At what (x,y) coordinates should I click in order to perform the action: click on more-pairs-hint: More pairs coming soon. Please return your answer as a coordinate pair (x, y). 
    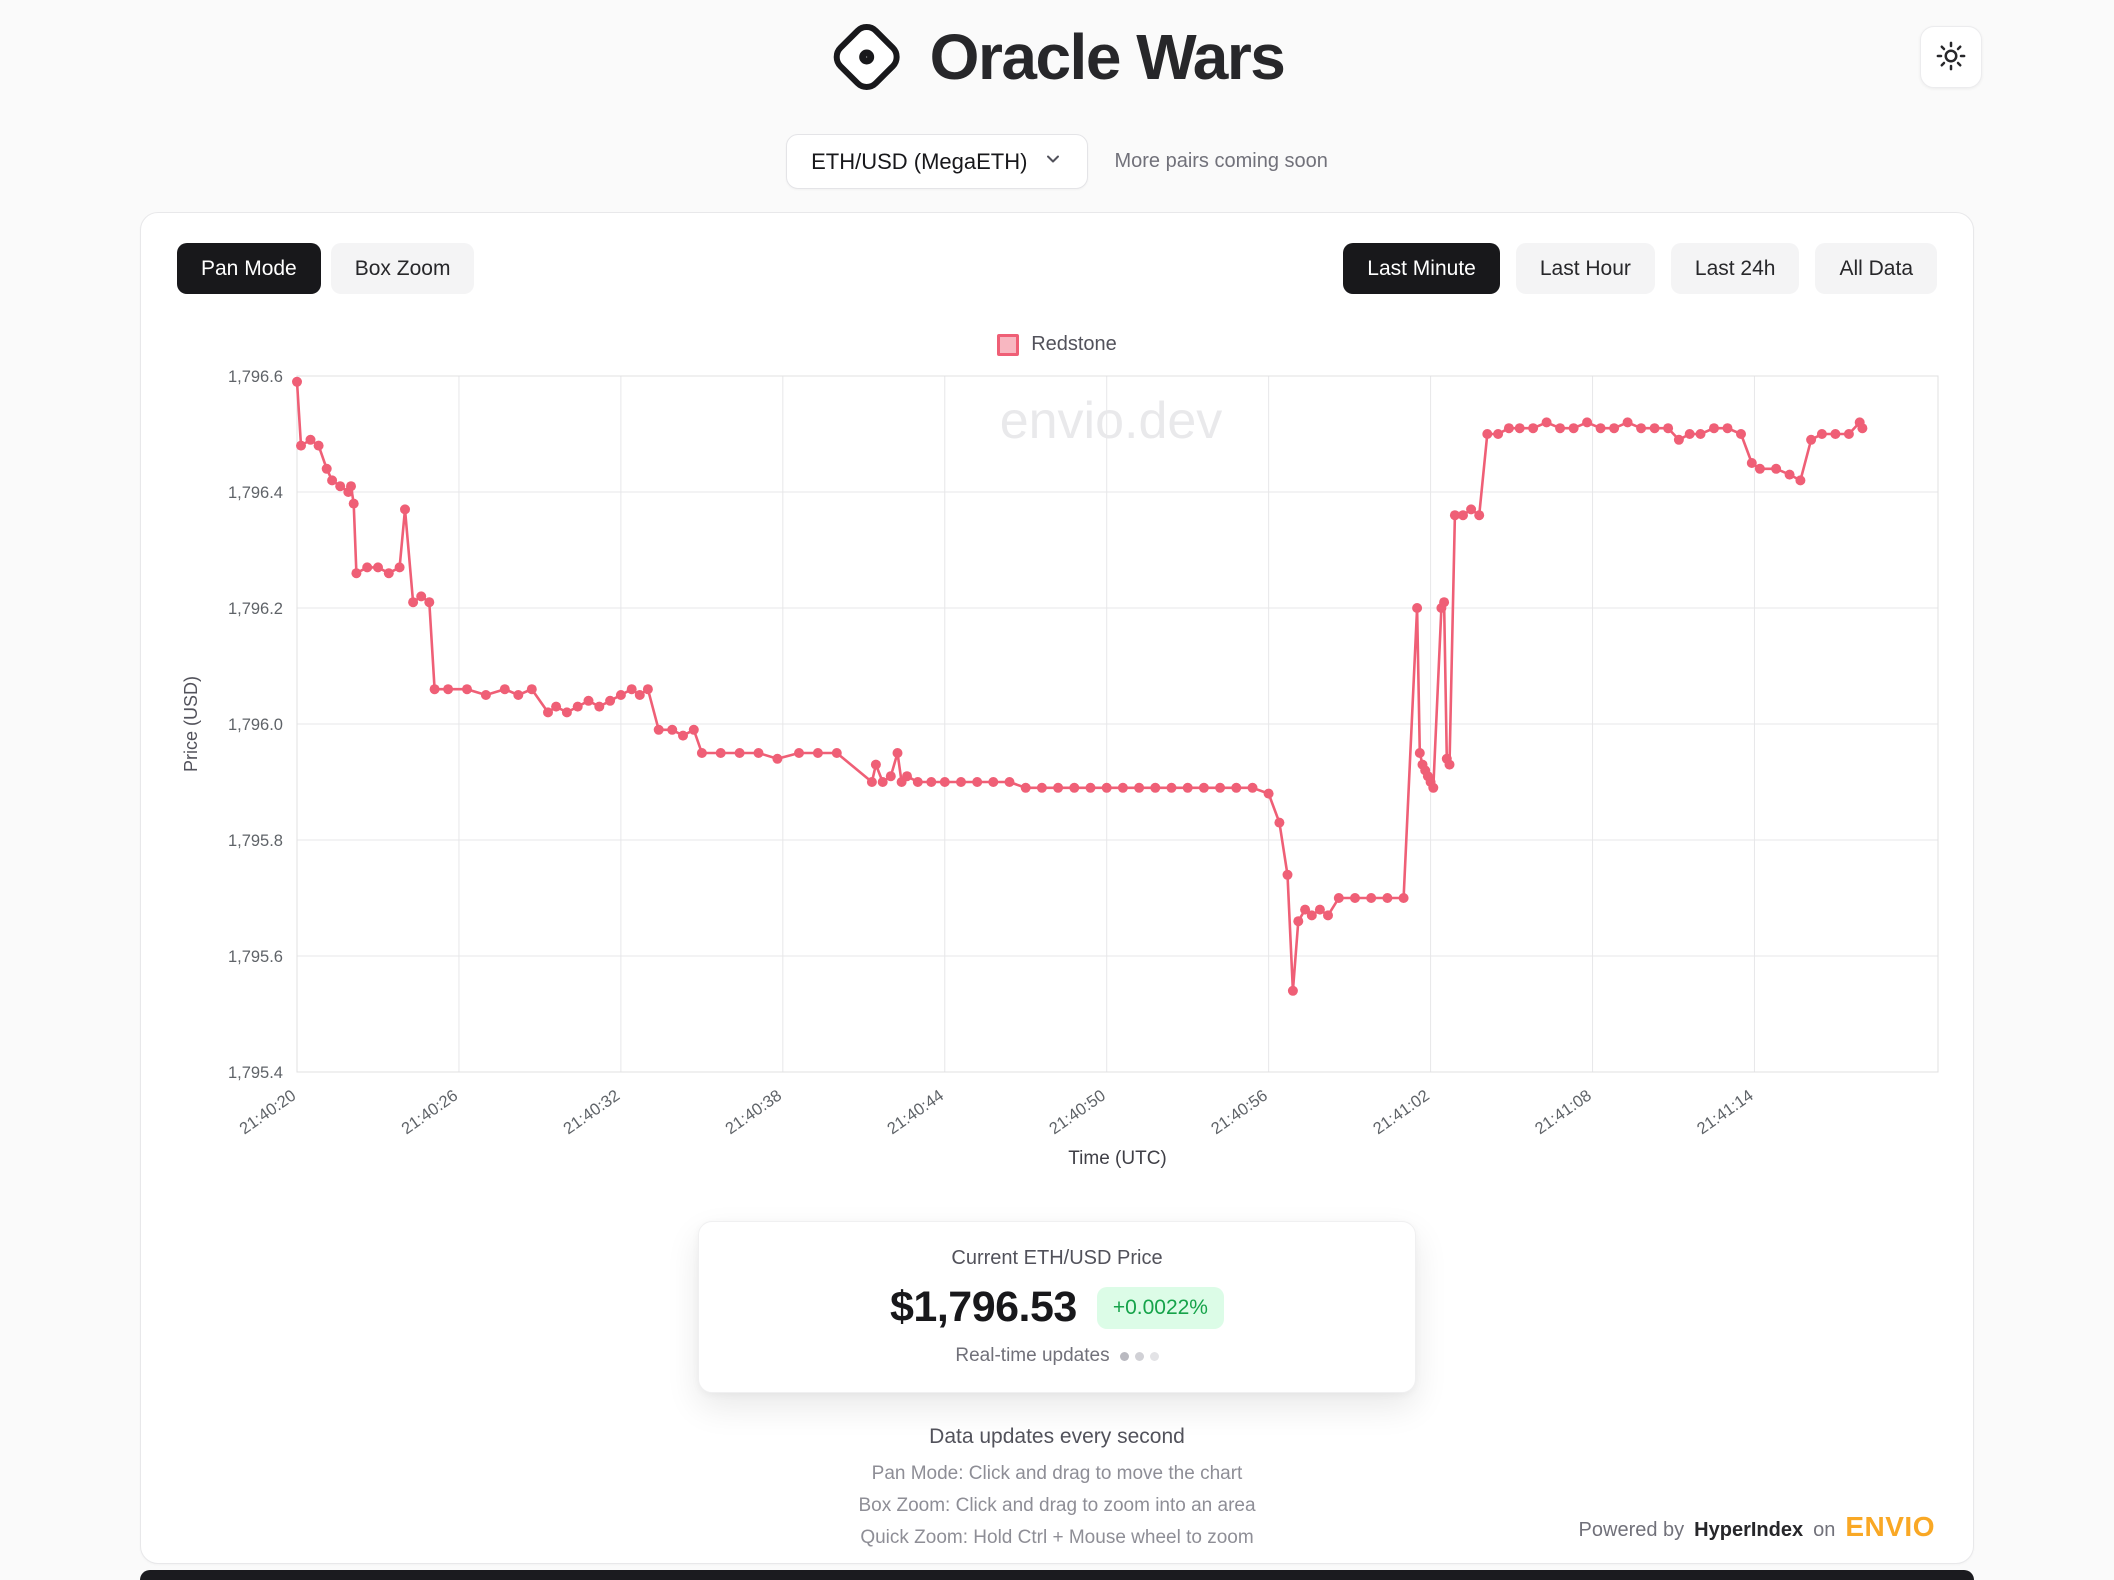
    Looking at the image, I should click on (1221, 161).